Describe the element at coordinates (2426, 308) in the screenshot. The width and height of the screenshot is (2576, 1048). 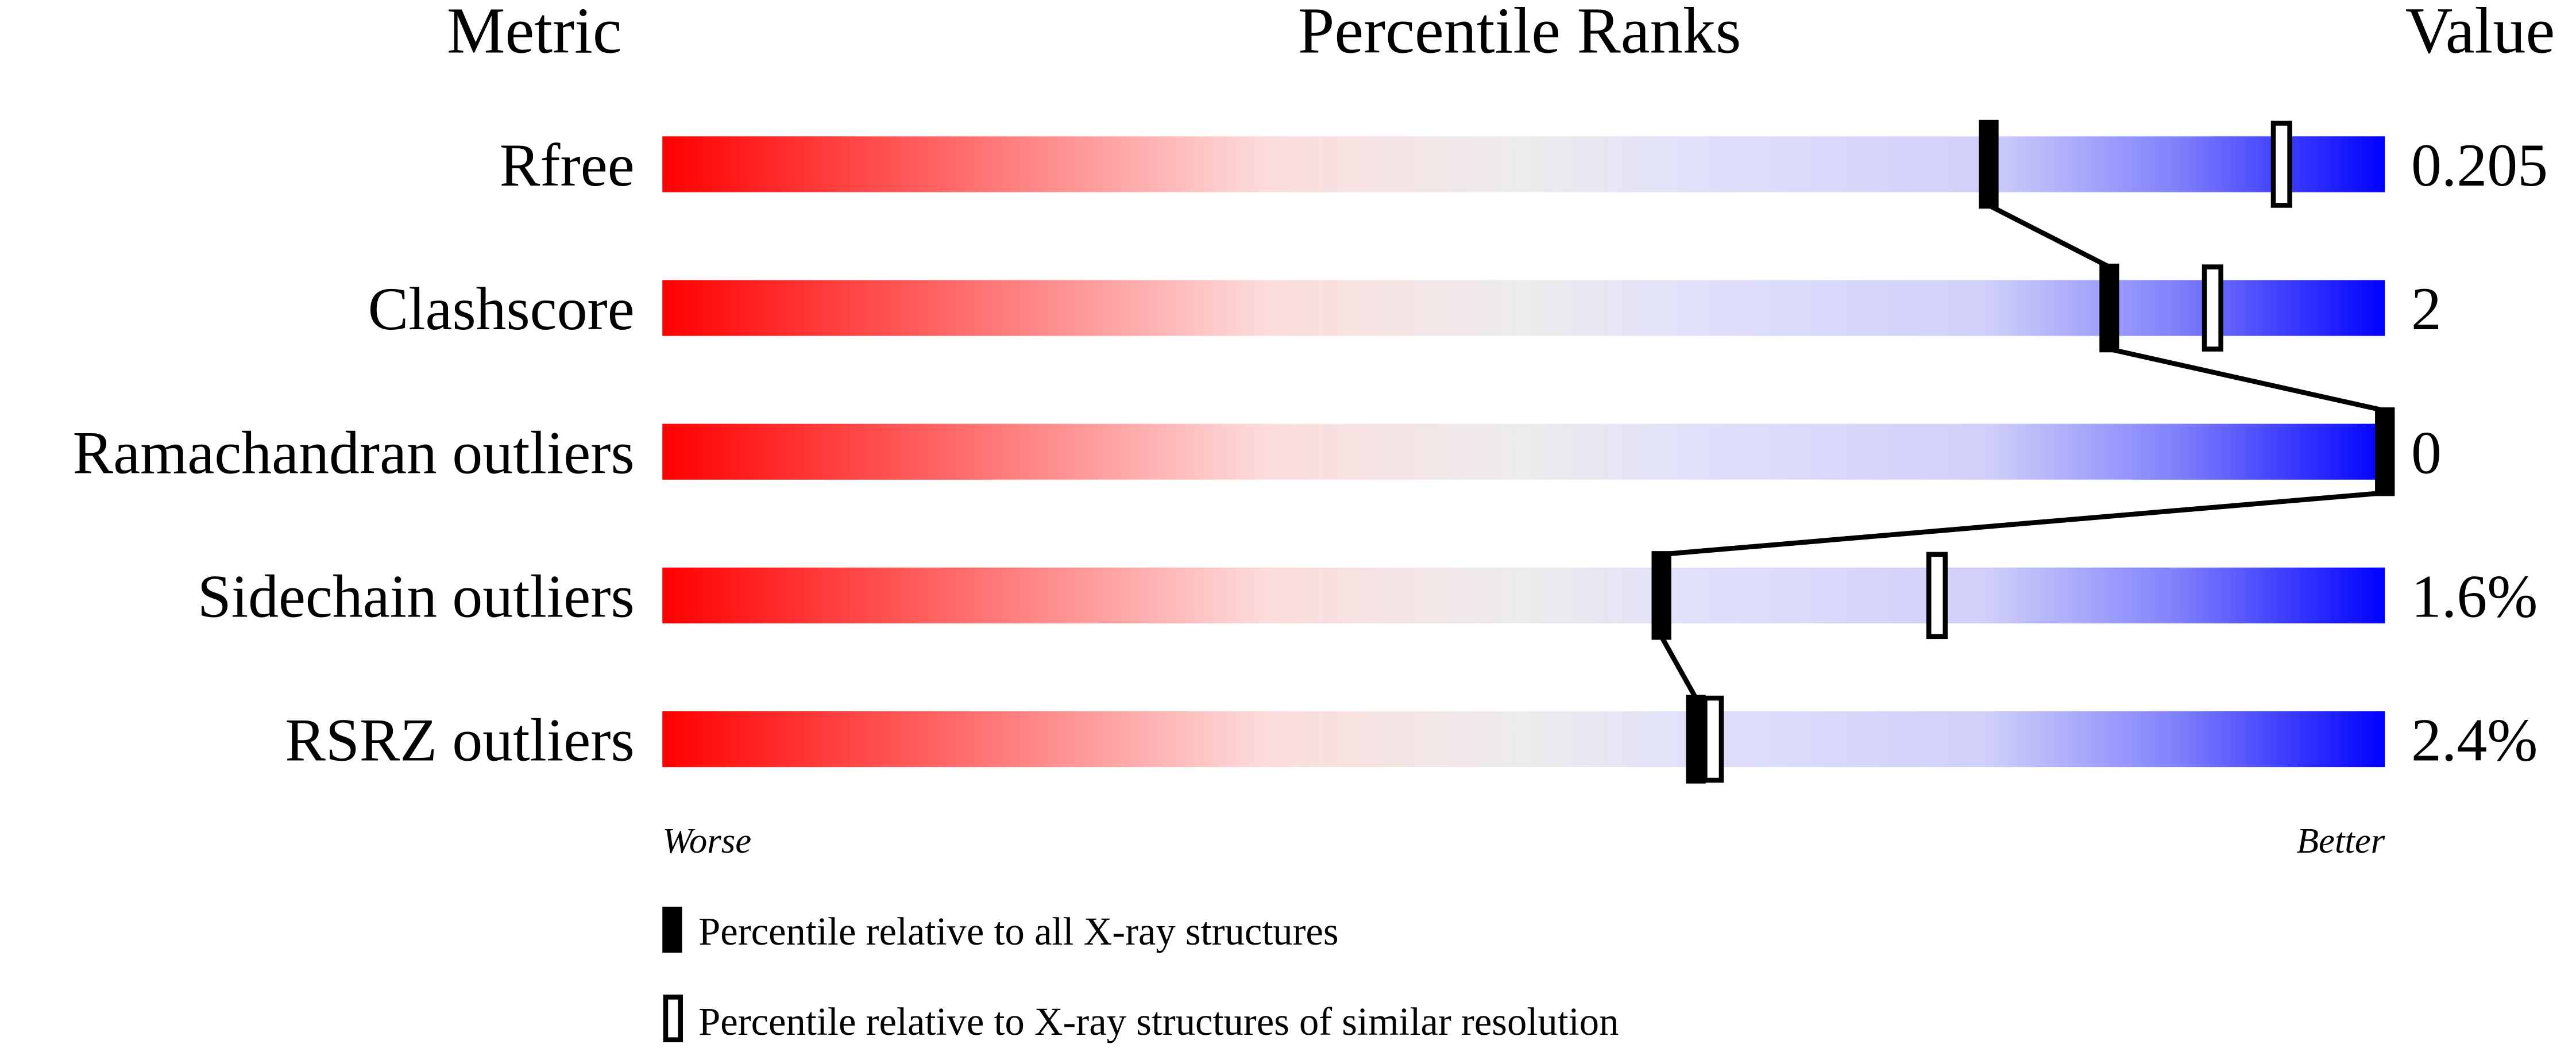
I see `metric-value: 2` at that location.